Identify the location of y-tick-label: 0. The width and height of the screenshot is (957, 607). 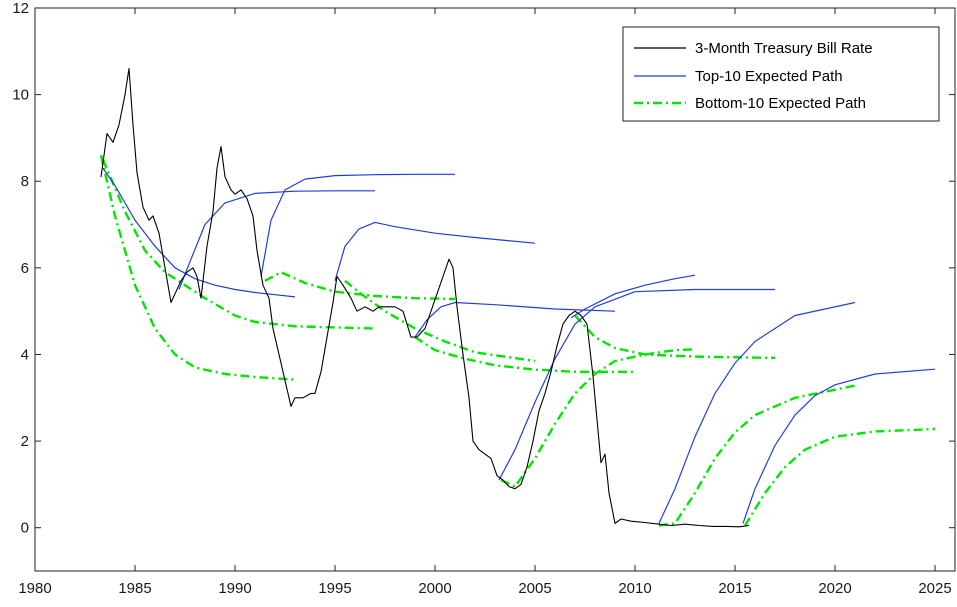
(25, 528).